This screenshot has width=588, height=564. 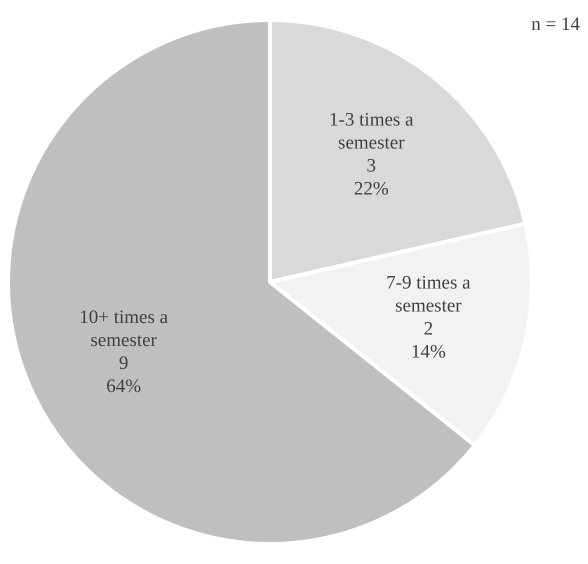 What do you see at coordinates (555, 25) in the screenshot?
I see `text: n = 14` at bounding box center [555, 25].